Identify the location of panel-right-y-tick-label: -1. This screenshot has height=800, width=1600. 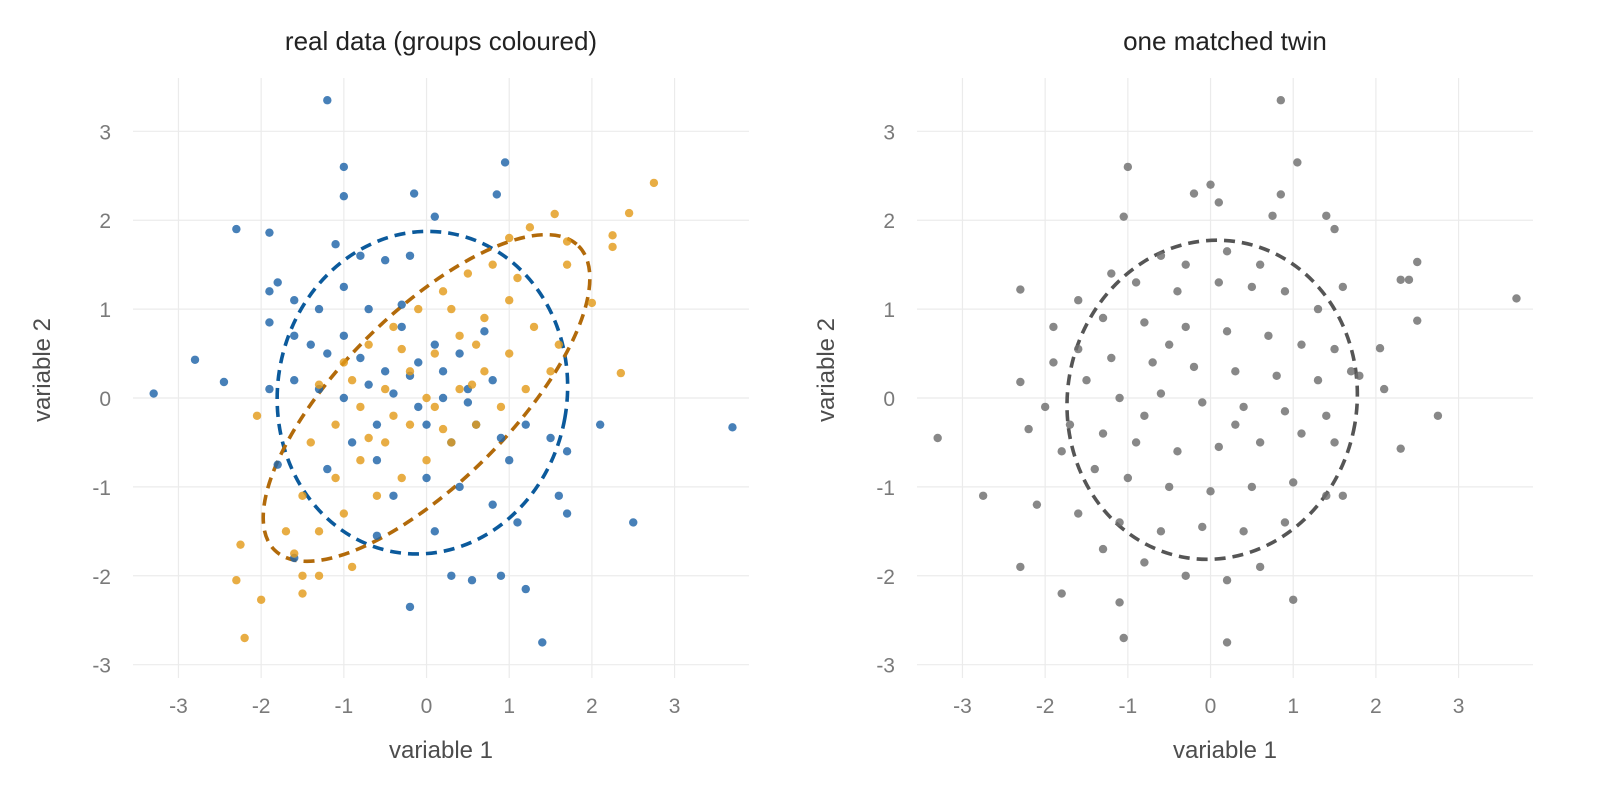
(885, 488).